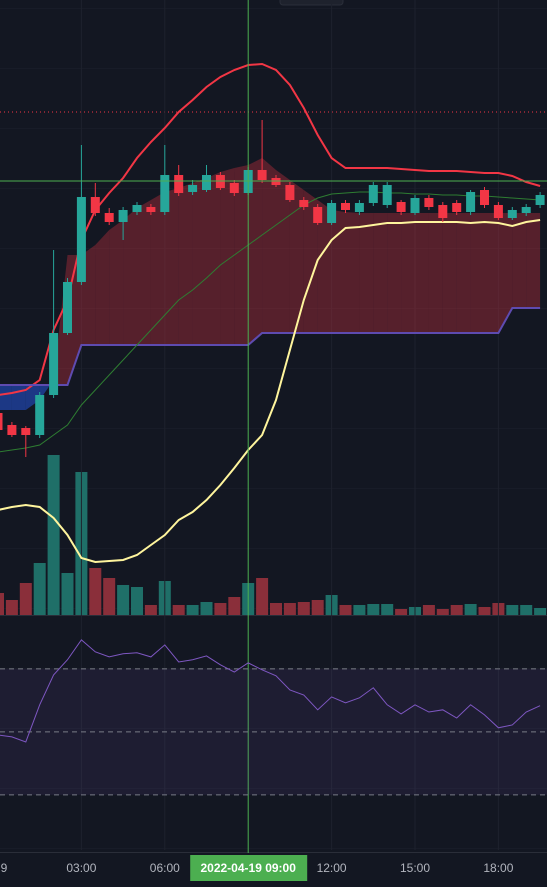  Describe the element at coordinates (248, 868) in the screenshot. I see `crosshair-label: 2022-04-19 09:00` at that location.